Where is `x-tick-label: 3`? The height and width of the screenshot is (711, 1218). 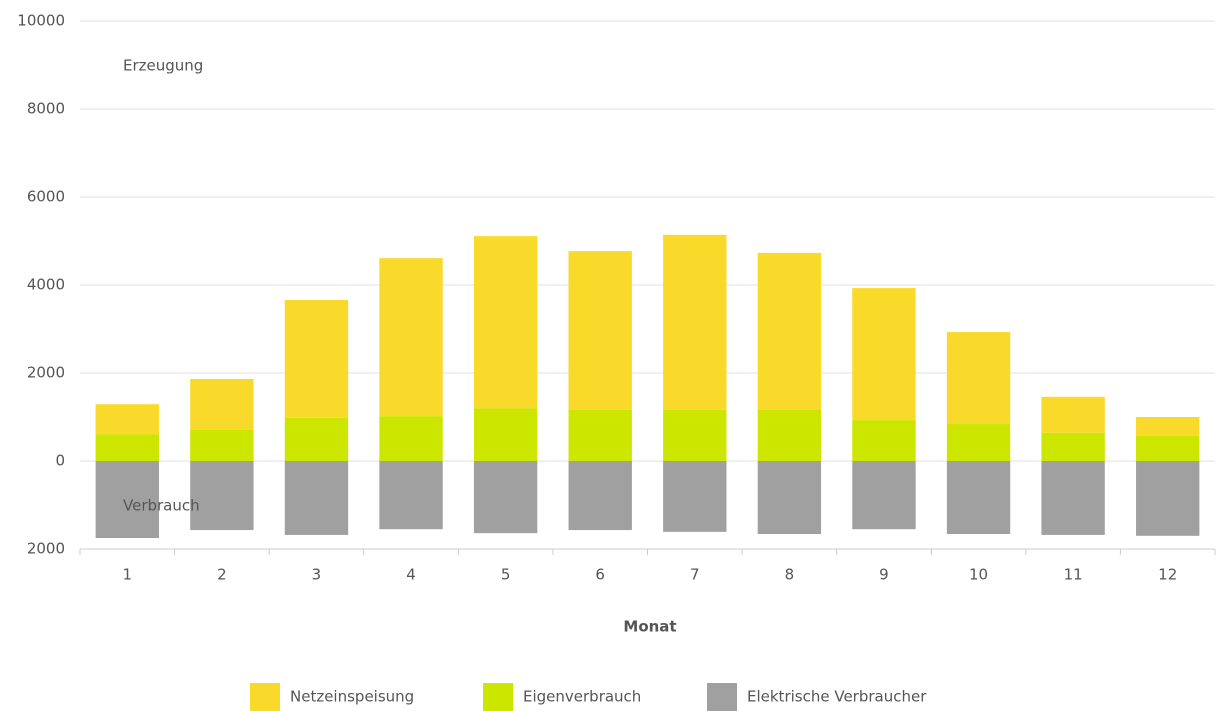 x-tick-label: 3 is located at coordinates (317, 575).